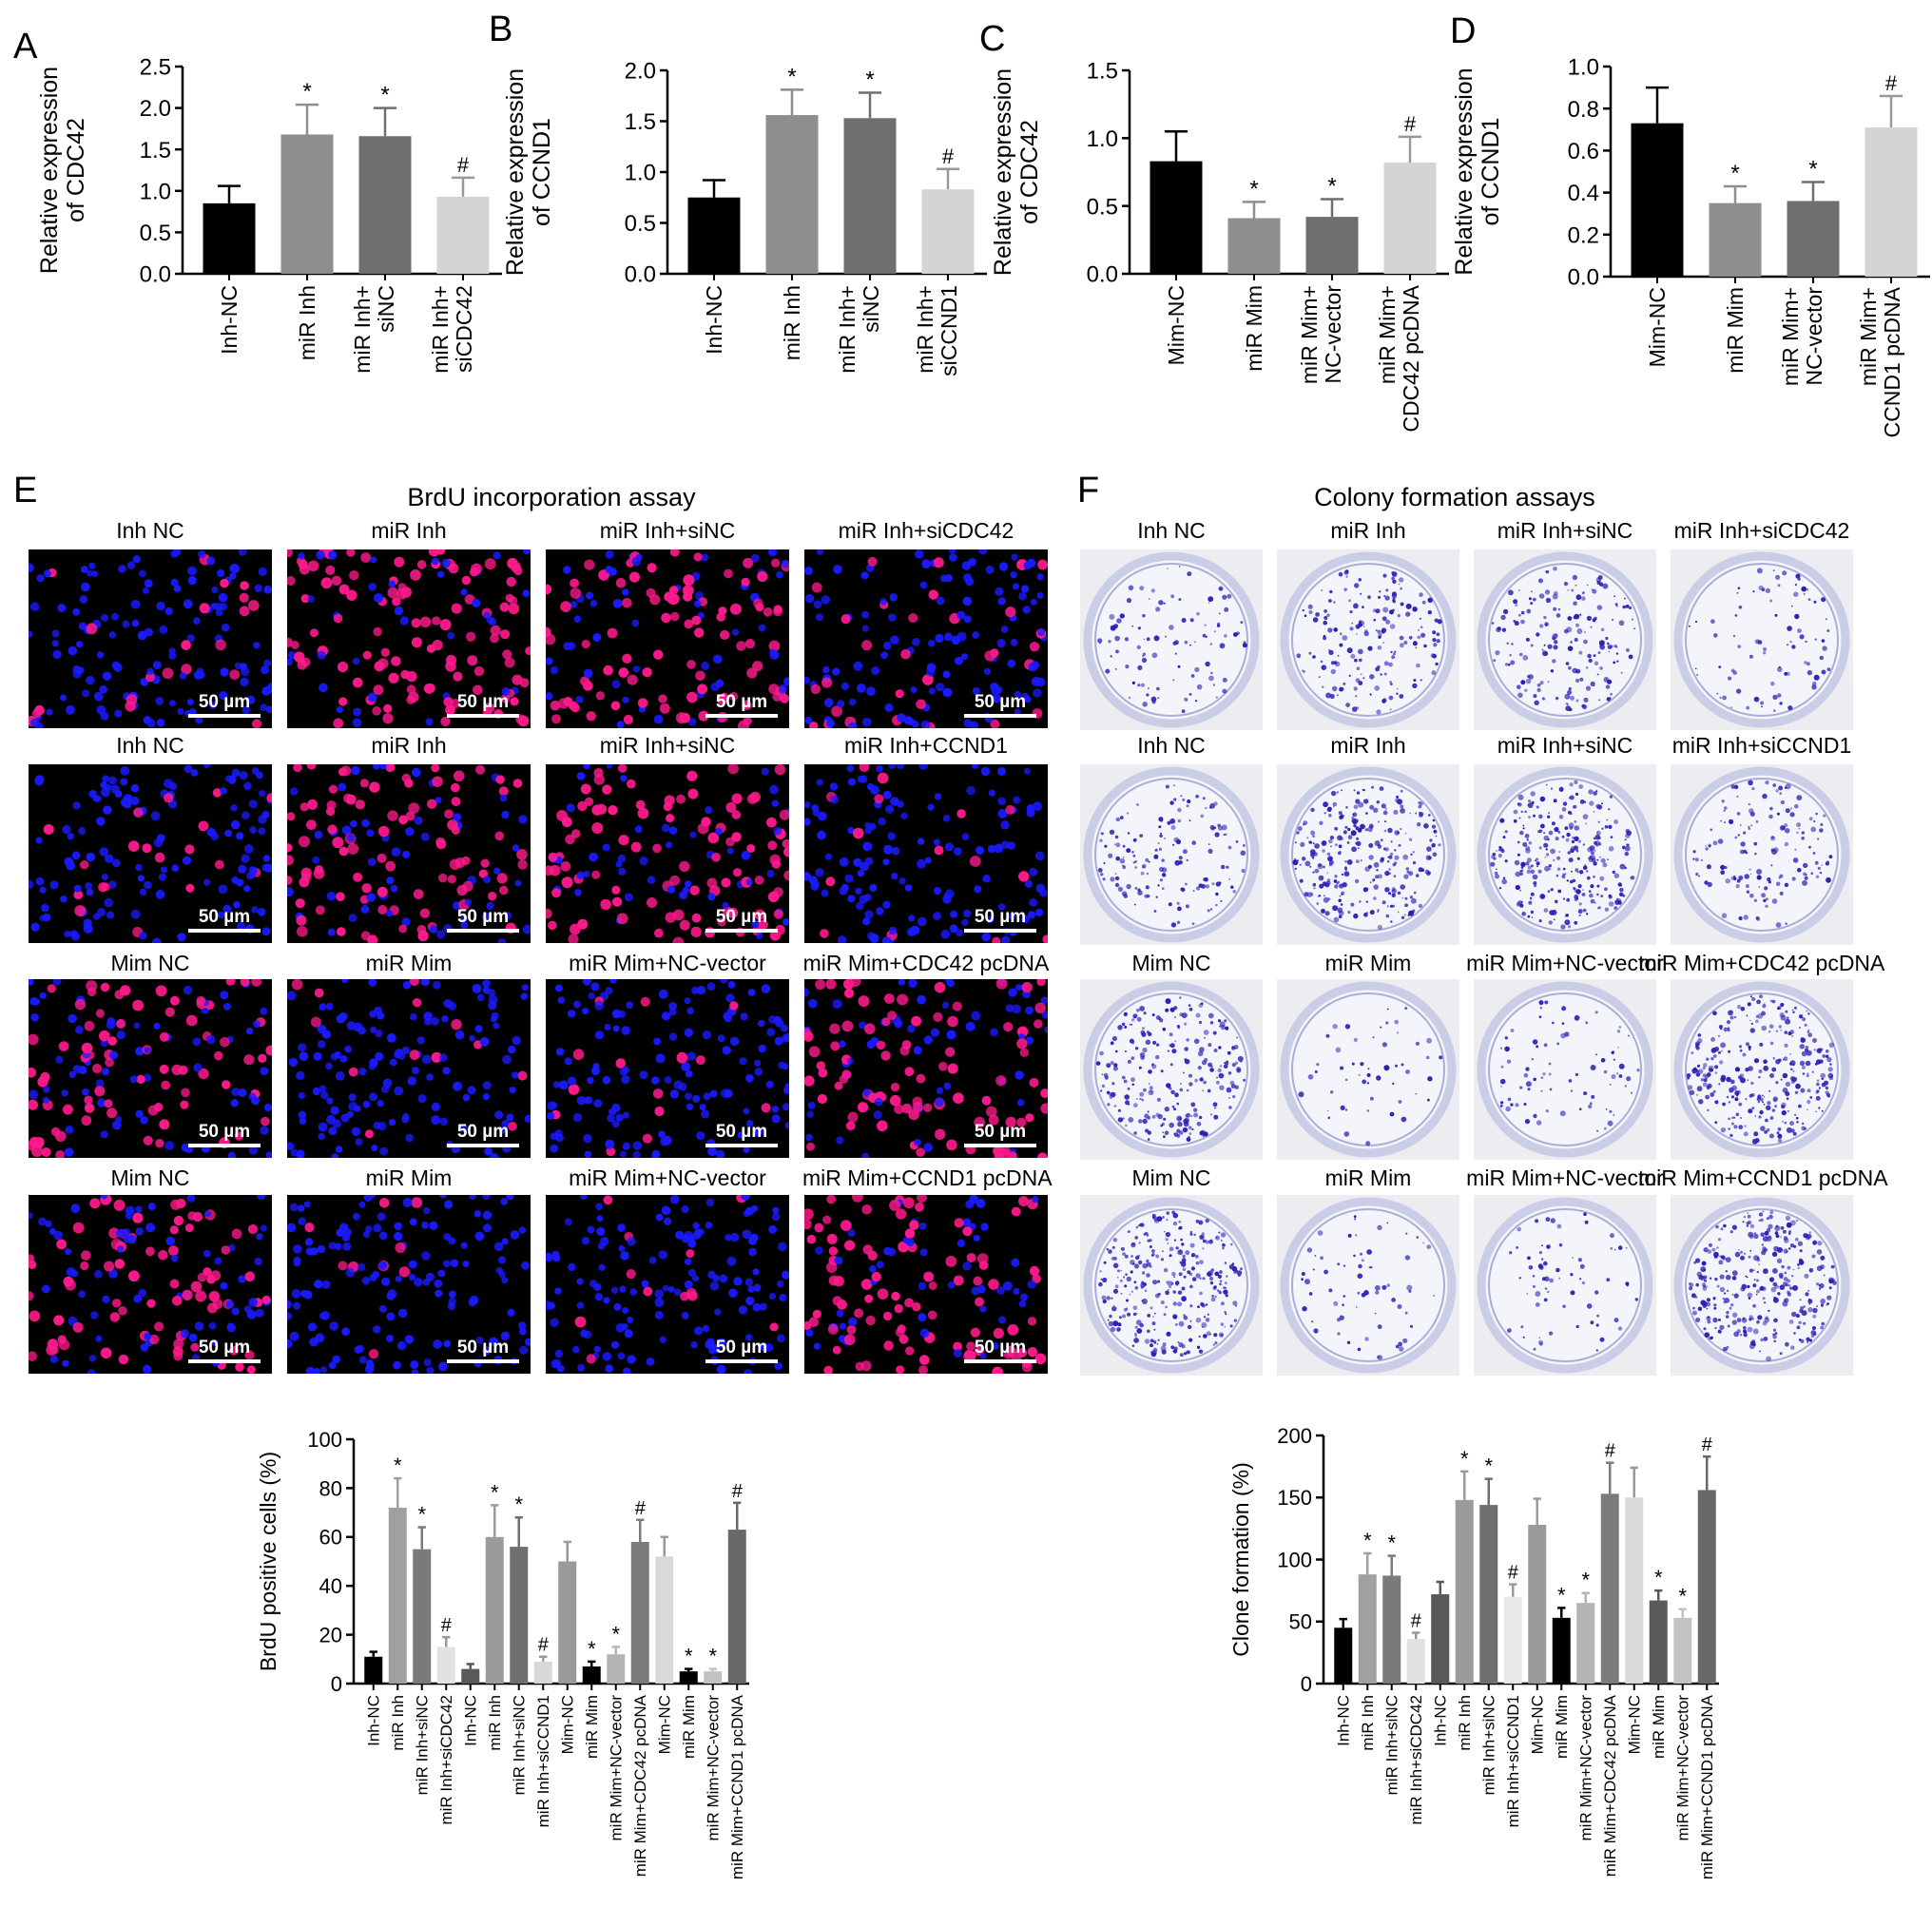 The image size is (1932, 1926). What do you see at coordinates (667, 853) in the screenshot?
I see `brdu-micrograph: 50 µm` at bounding box center [667, 853].